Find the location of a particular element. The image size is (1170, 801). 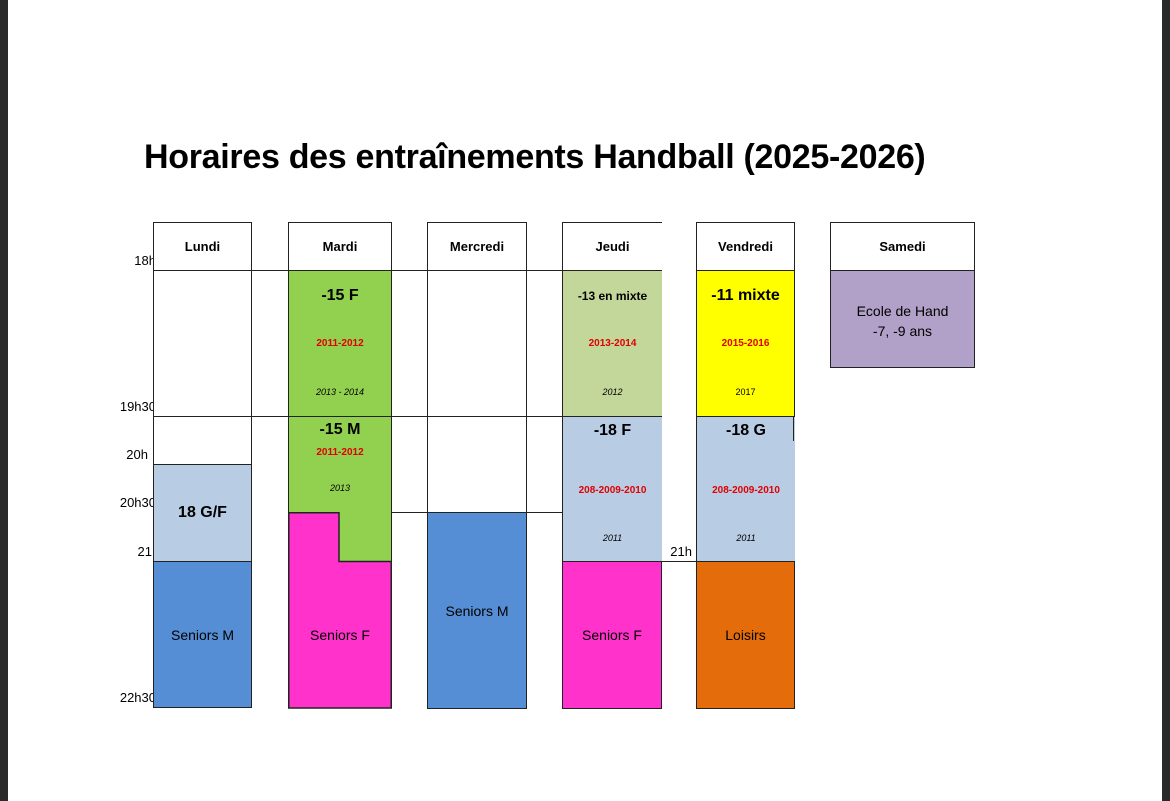

mercredi-empty-slot is located at coordinates (477, 392).